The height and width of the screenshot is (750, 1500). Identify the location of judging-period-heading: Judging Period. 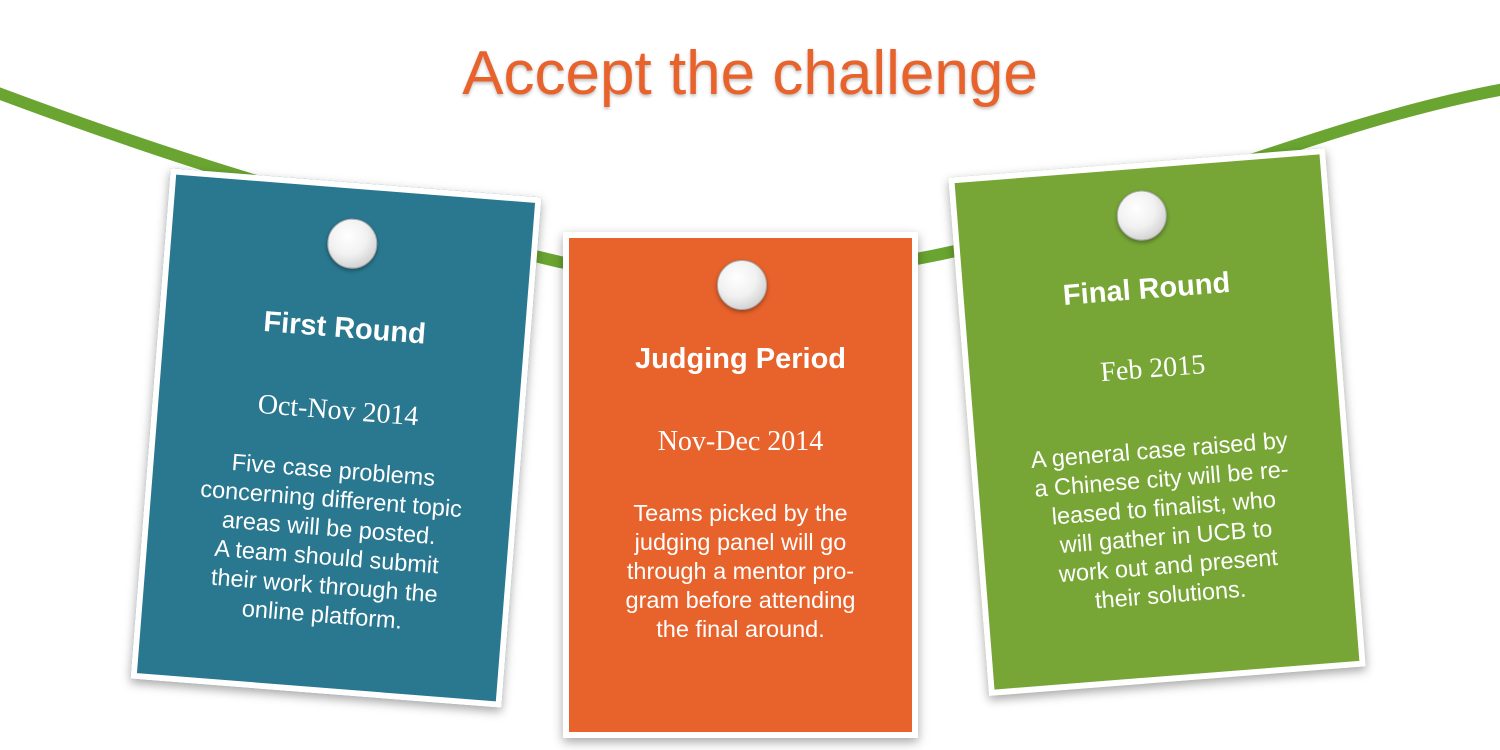
(740, 359).